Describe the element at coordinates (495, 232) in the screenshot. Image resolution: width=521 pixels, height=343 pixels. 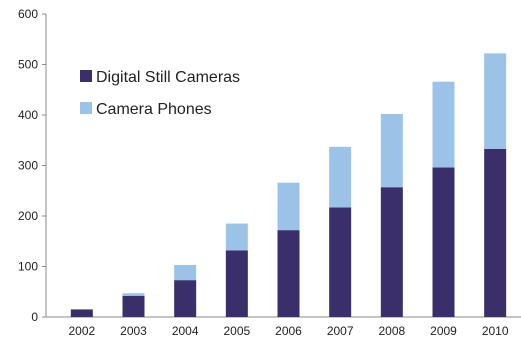
I see `bar-digital-still-cameras-2010` at that location.